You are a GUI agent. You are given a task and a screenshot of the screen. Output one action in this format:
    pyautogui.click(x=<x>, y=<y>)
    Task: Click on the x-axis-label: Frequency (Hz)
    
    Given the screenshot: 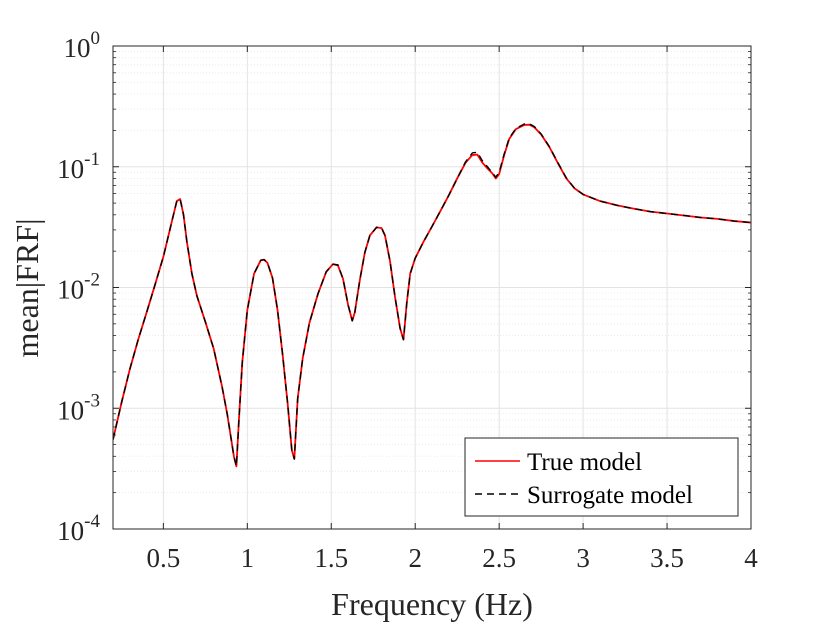 What is the action you would take?
    pyautogui.click(x=432, y=604)
    